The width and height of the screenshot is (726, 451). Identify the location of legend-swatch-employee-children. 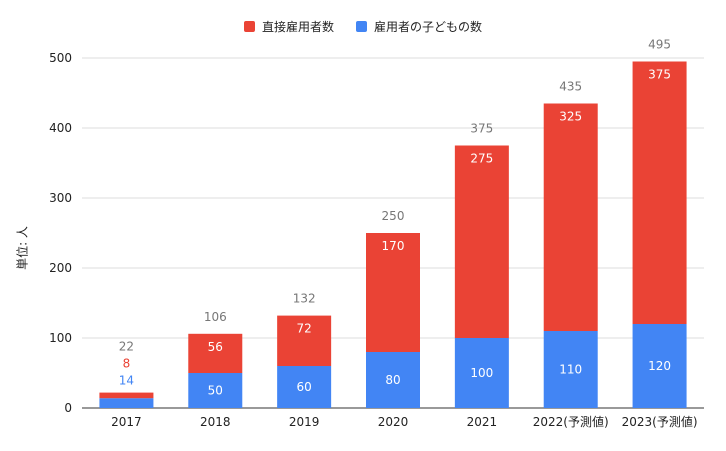
(361, 26).